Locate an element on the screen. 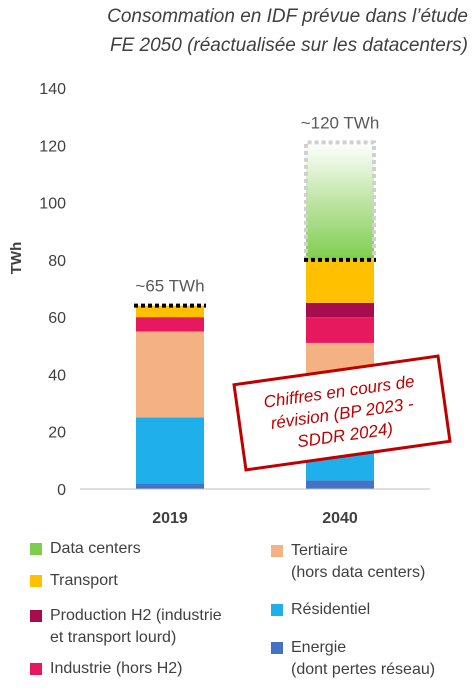 This screenshot has height=700, width=476. y-tick-20: 20 is located at coordinates (57, 433).